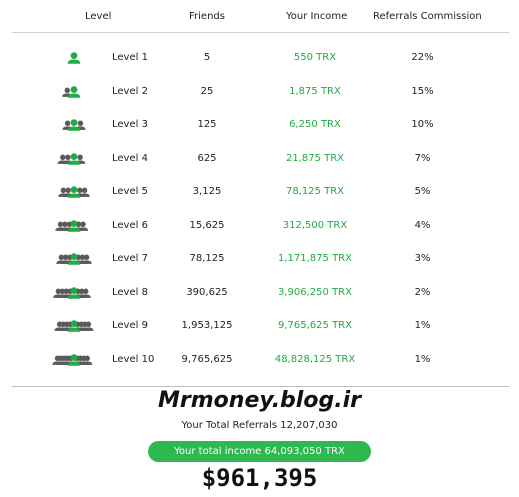 This screenshot has width=519, height=497. I want to click on row-friends: 15,625, so click(207, 225).